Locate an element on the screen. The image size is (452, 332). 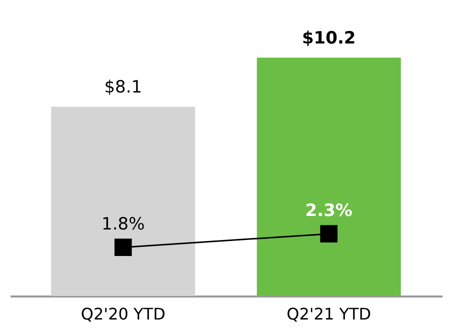
x-tick-label: Q2'21 YTD is located at coordinates (329, 314).